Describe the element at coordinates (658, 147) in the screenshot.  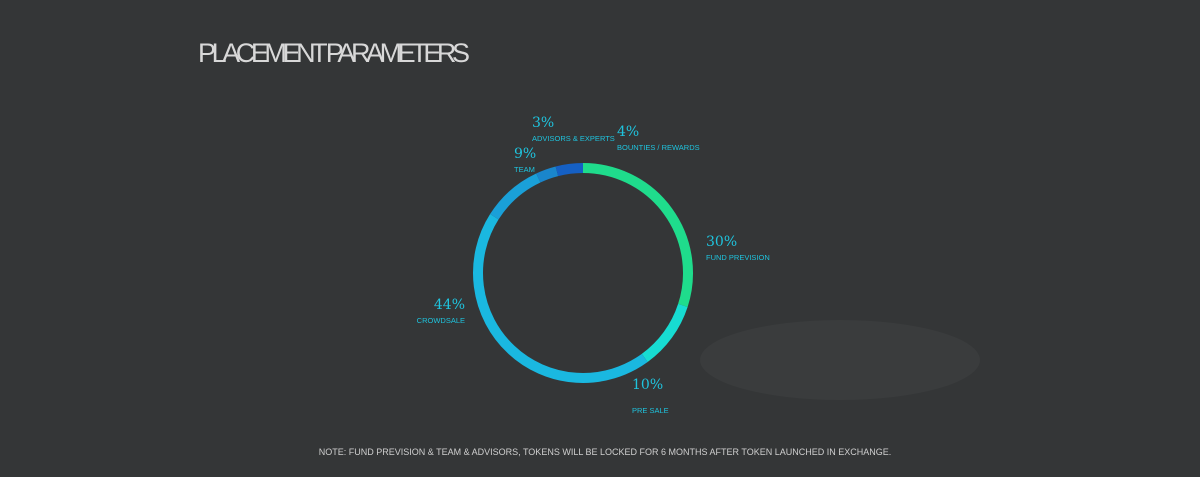
I see `category-label: BOUNTIES / REWARDS` at that location.